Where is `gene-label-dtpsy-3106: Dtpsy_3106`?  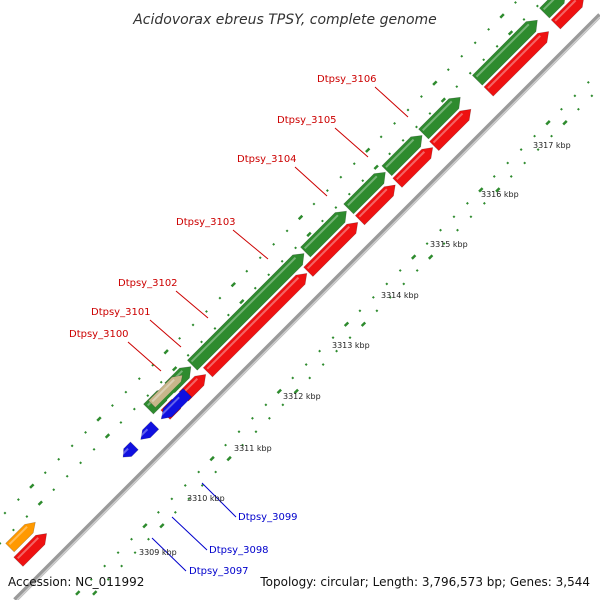 gene-label-dtpsy-3106: Dtpsy_3106 is located at coordinates (347, 79).